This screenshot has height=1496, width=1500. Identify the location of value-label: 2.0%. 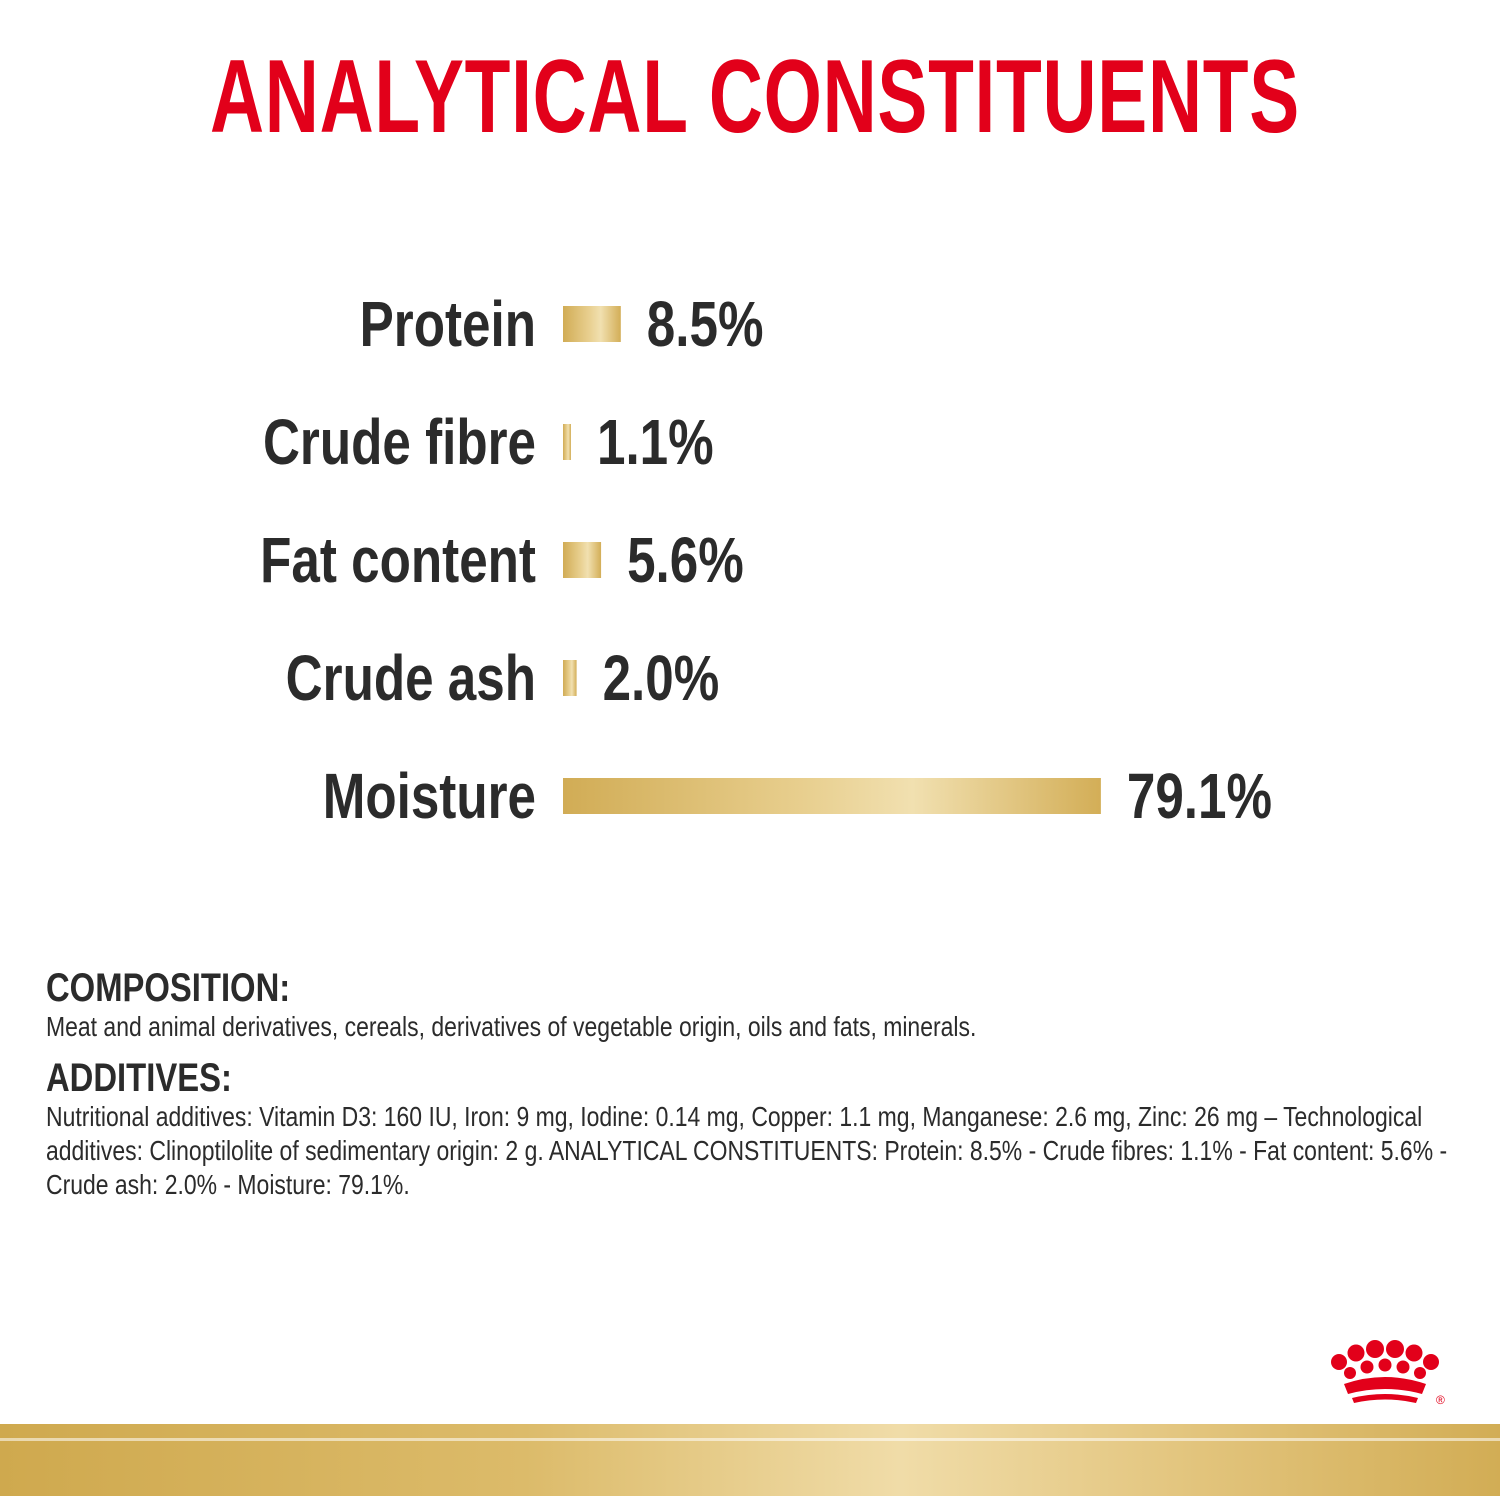
(661, 679).